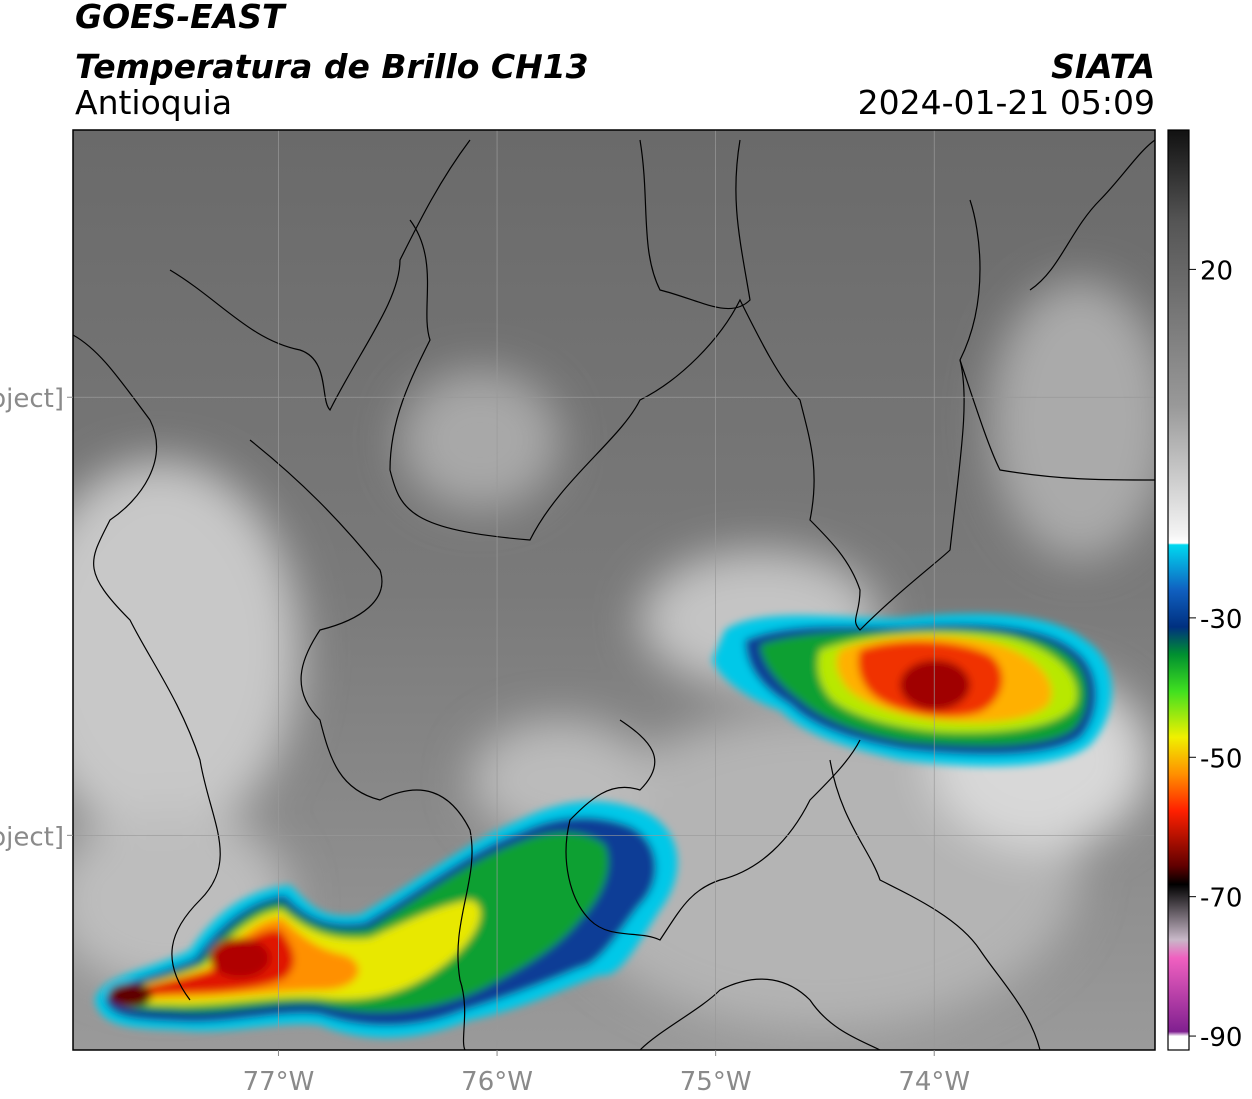 This screenshot has width=1252, height=1099. Describe the element at coordinates (1221, 759) in the screenshot. I see `colorbar-tick-label: -50` at that location.